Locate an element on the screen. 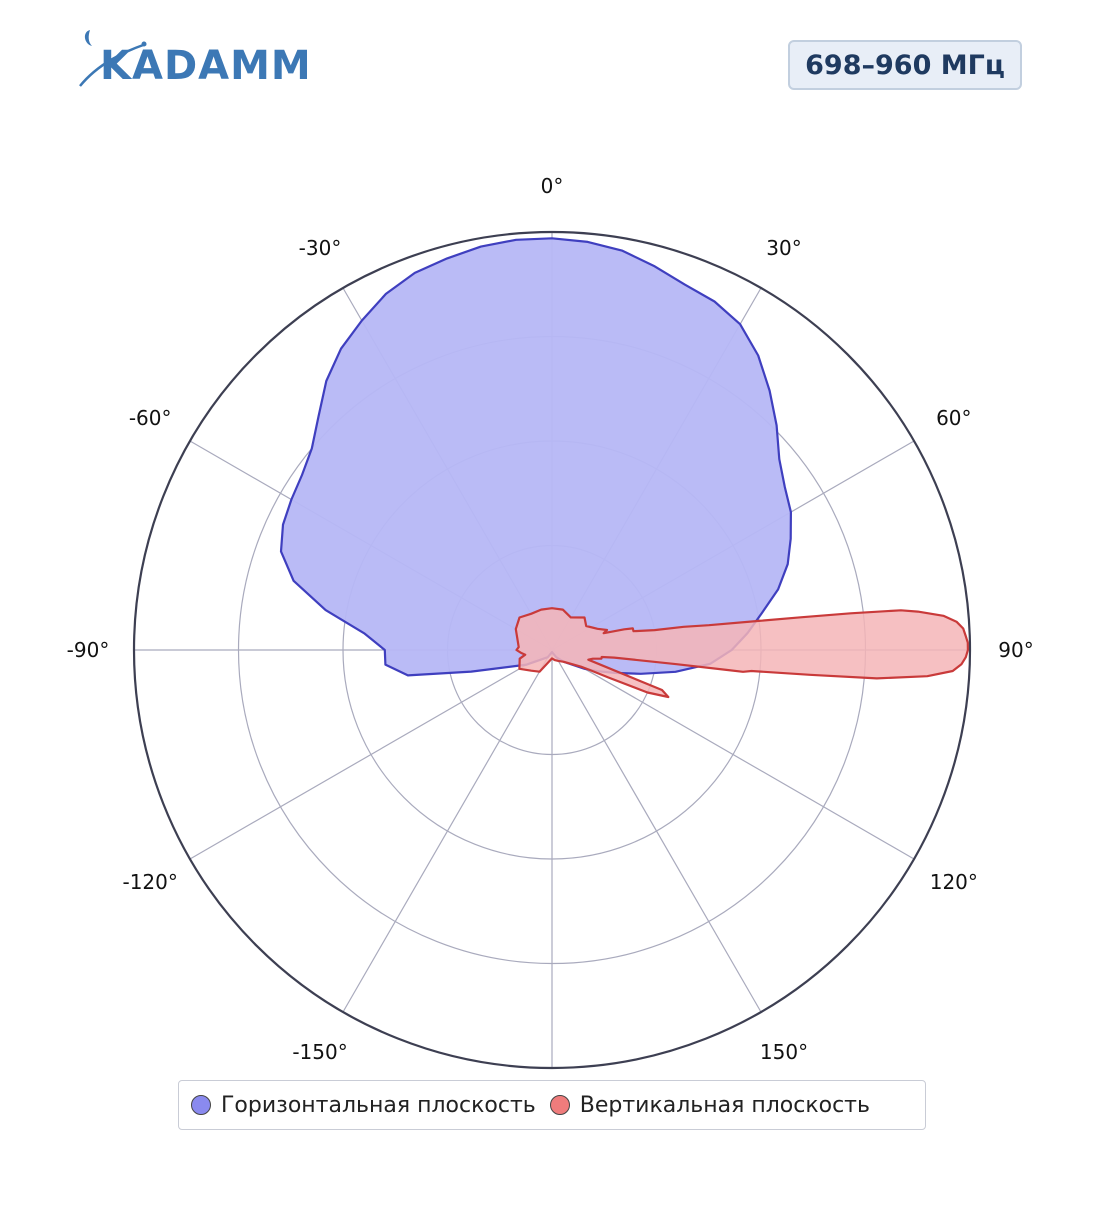  tick-label-neg90: -90° is located at coordinates (88, 650).